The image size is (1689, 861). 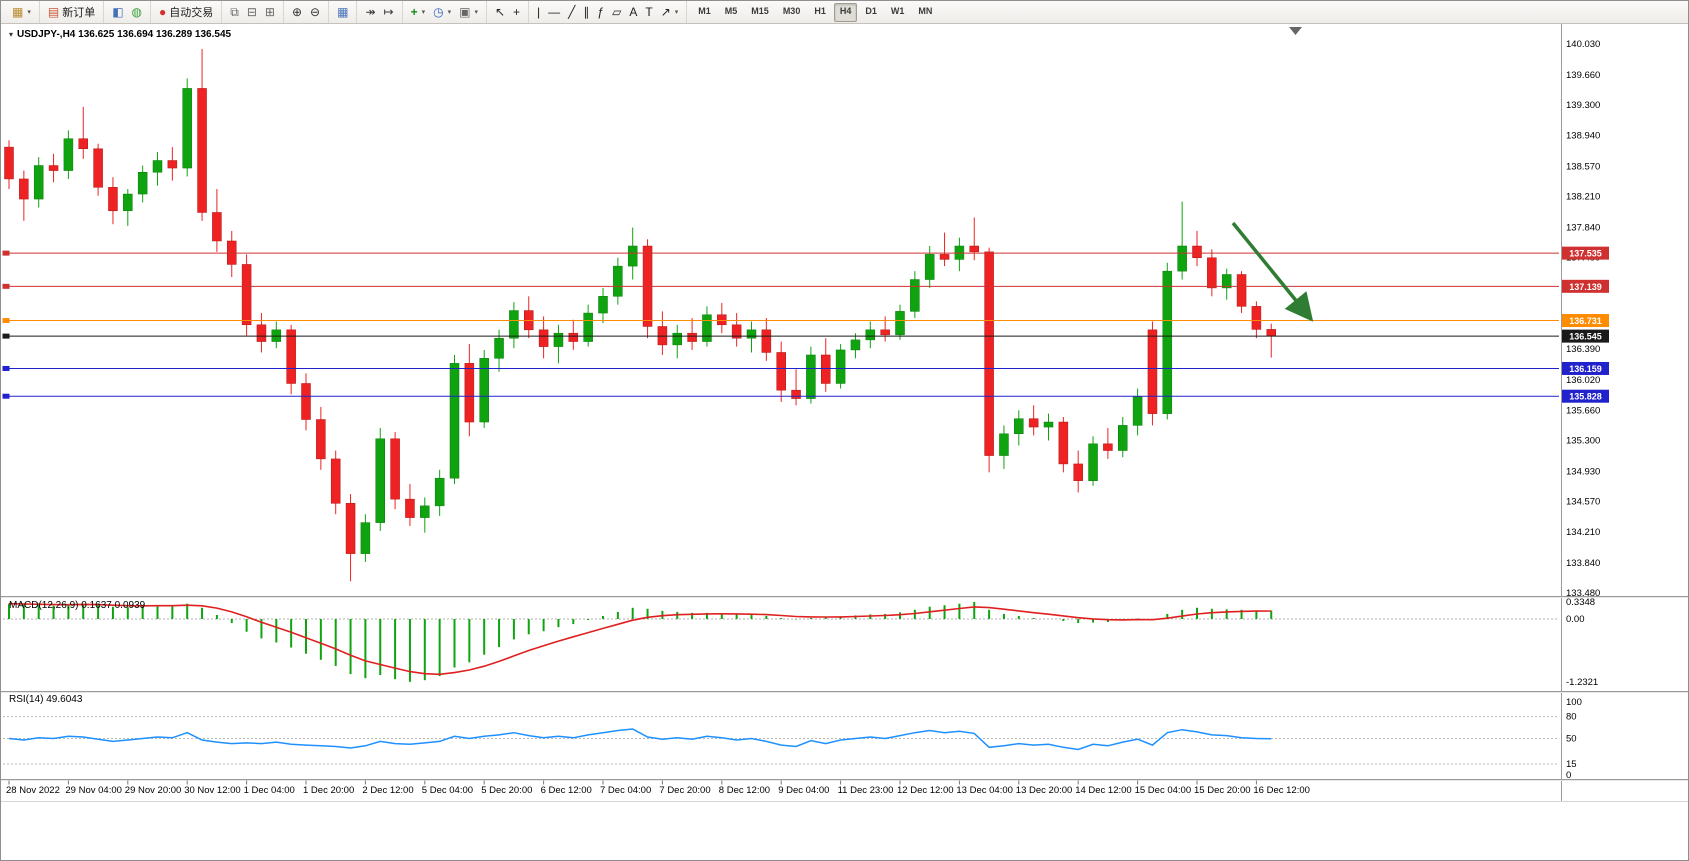 What do you see at coordinates (670, 12) in the screenshot?
I see `arrows-button: ↗ ▾` at bounding box center [670, 12].